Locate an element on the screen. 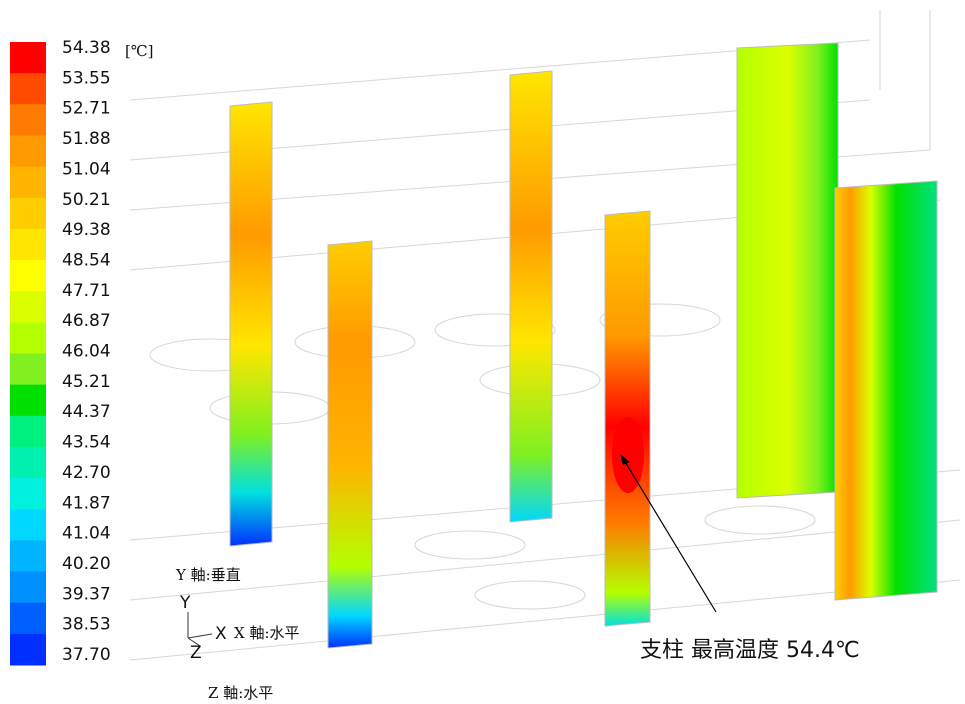  colorbar-label: 39.37 is located at coordinates (86, 594).